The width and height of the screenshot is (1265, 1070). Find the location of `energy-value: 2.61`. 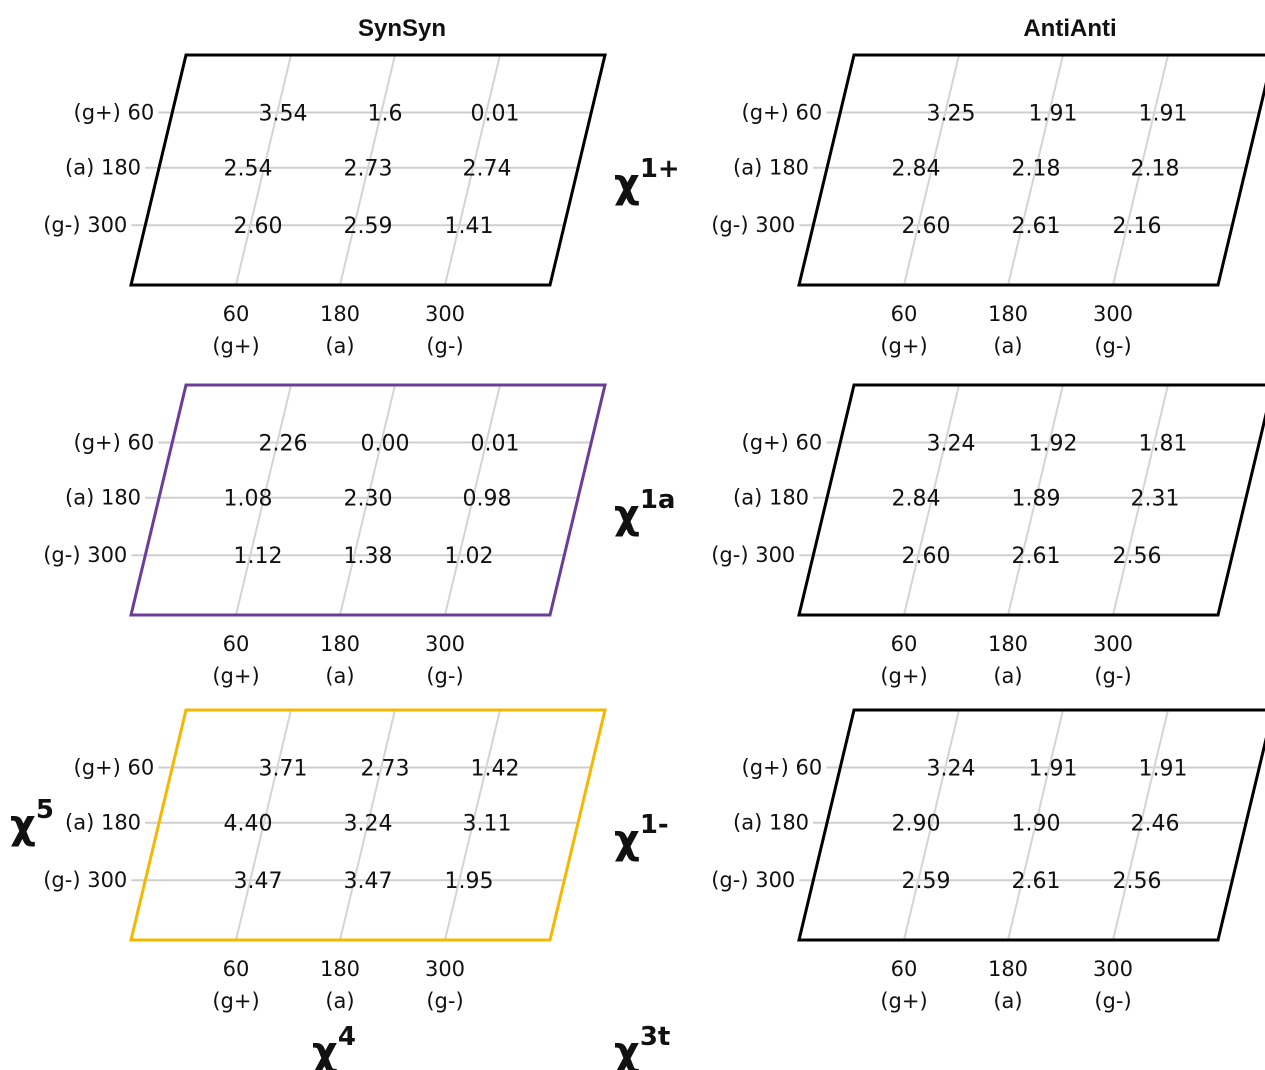

energy-value: 2.61 is located at coordinates (1036, 881).